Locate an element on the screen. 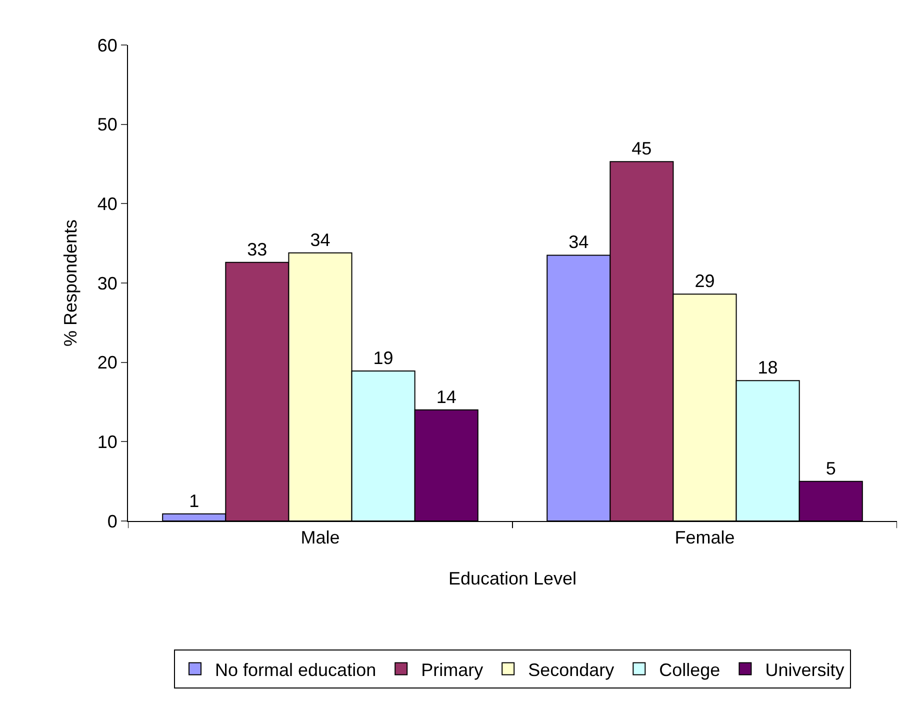 The image size is (899, 702). data-label: 33 is located at coordinates (257, 249).